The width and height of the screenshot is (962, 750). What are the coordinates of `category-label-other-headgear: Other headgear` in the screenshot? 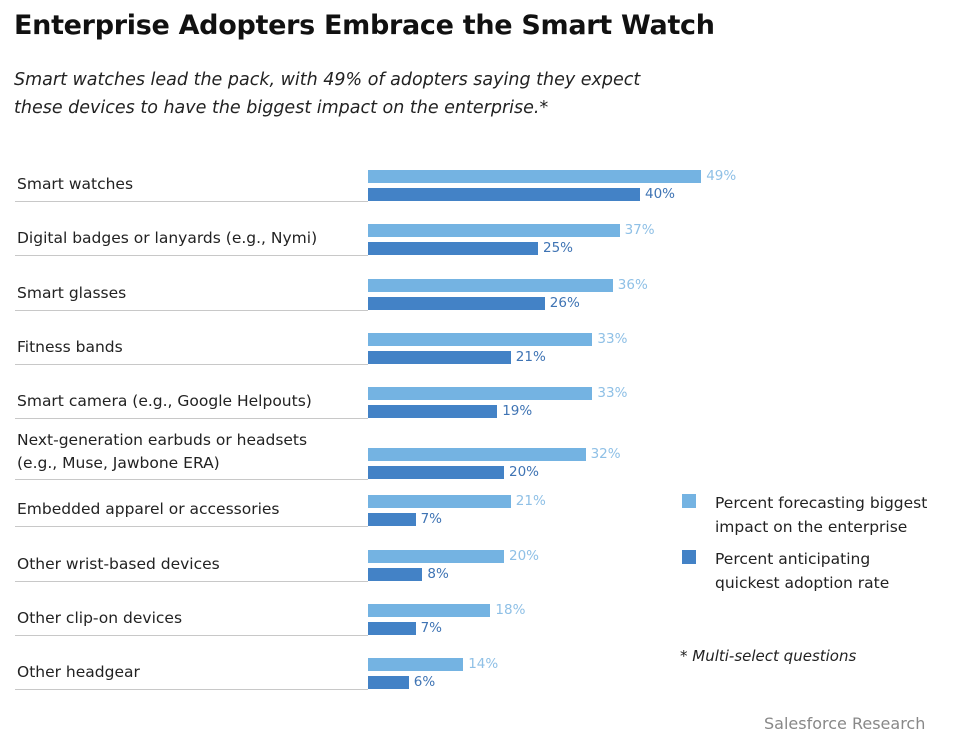 It's located at (78, 672).